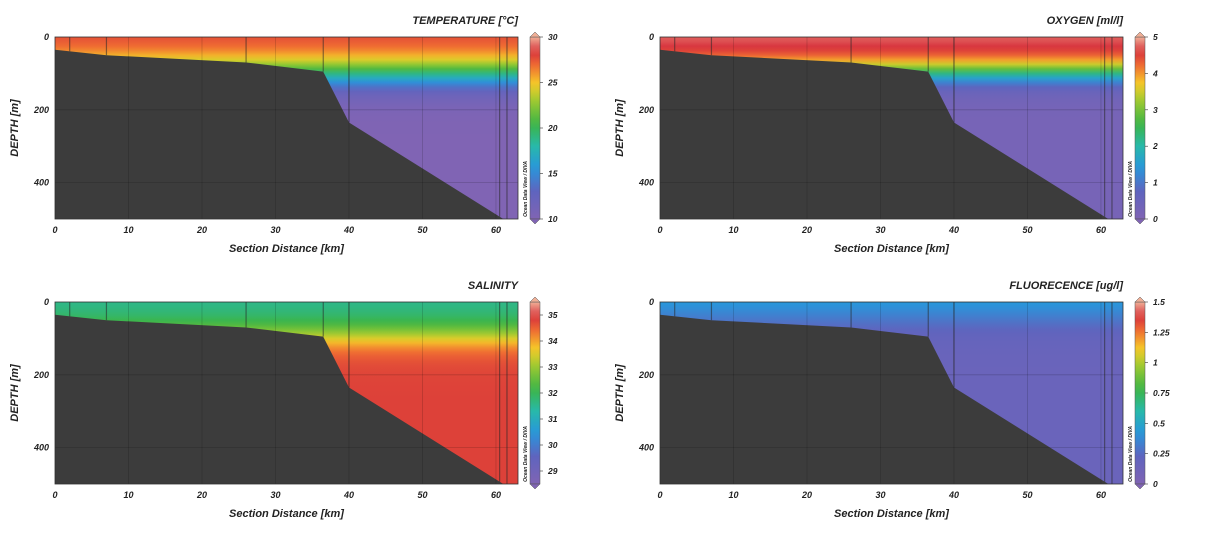  I want to click on chart-title: FLUORECENCE [ug/l], so click(1066, 286).